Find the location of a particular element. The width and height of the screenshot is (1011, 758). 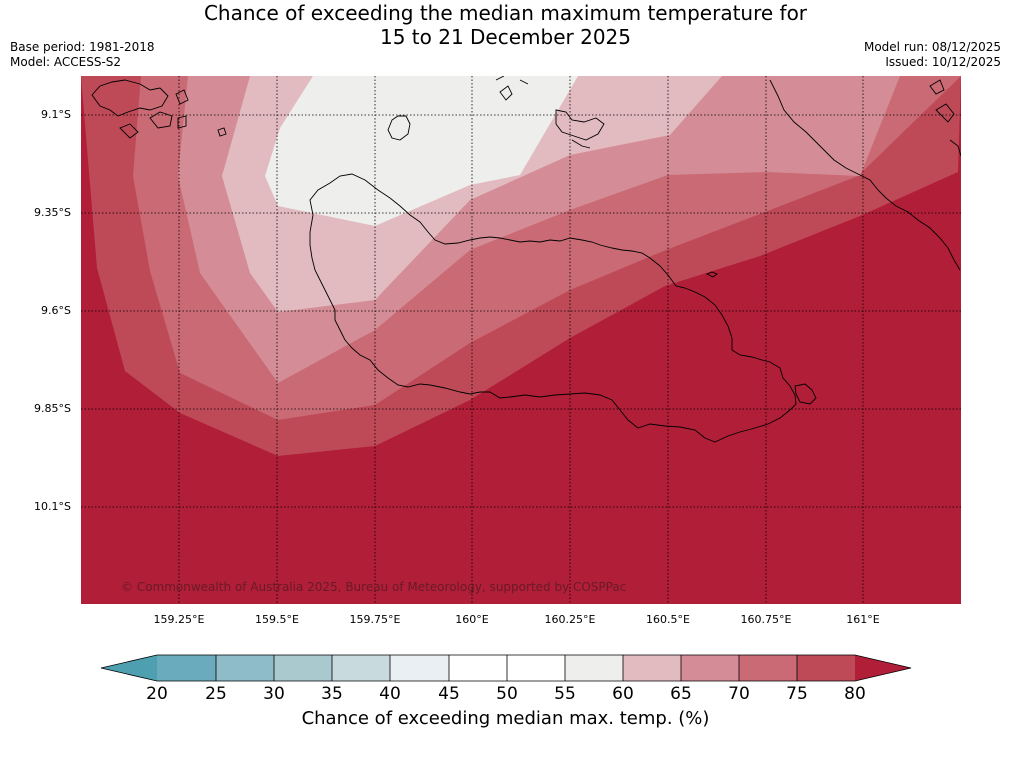

colorbar-low-extension is located at coordinates (129, 668).